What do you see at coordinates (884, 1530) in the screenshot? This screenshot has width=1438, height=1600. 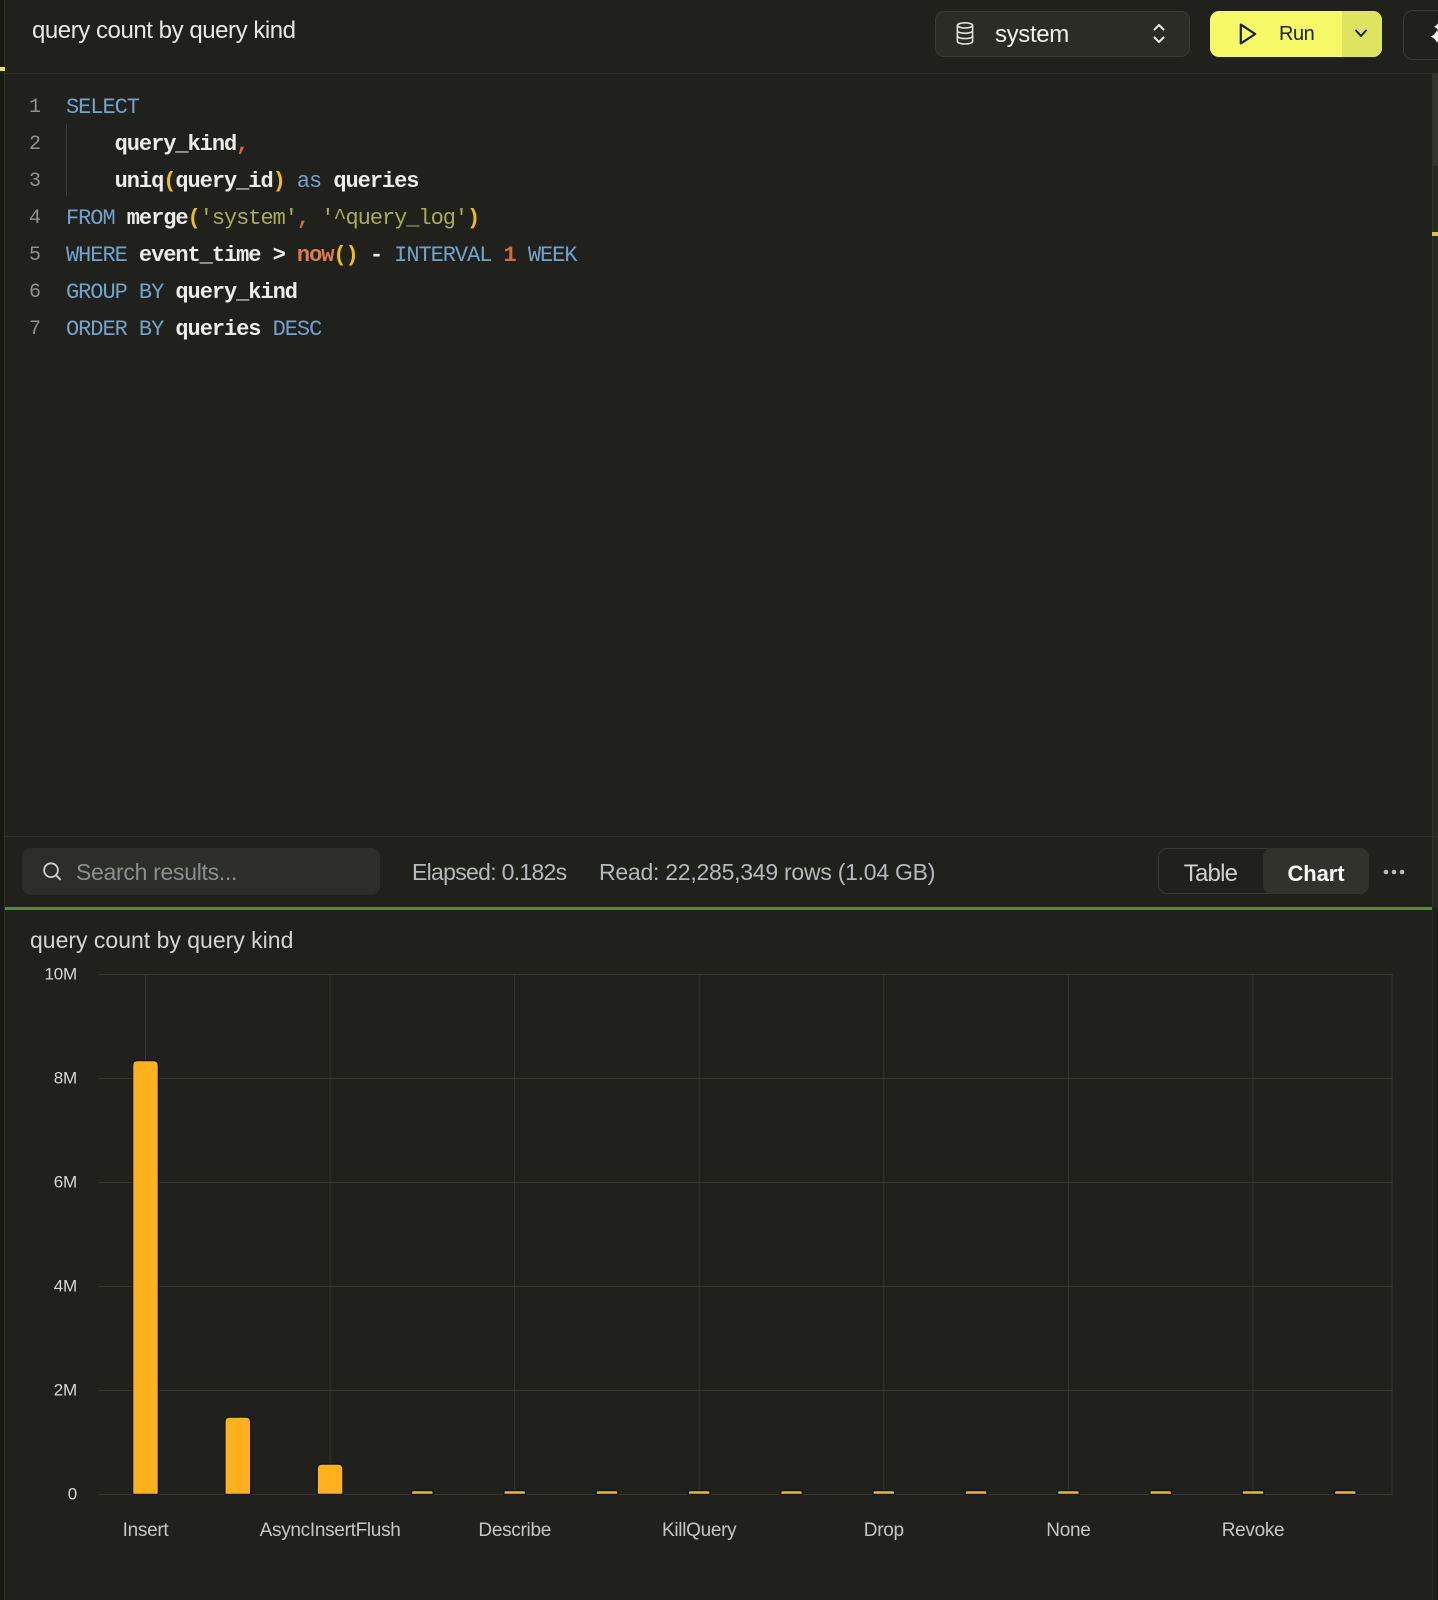 I see `svg-text: Drop` at bounding box center [884, 1530].